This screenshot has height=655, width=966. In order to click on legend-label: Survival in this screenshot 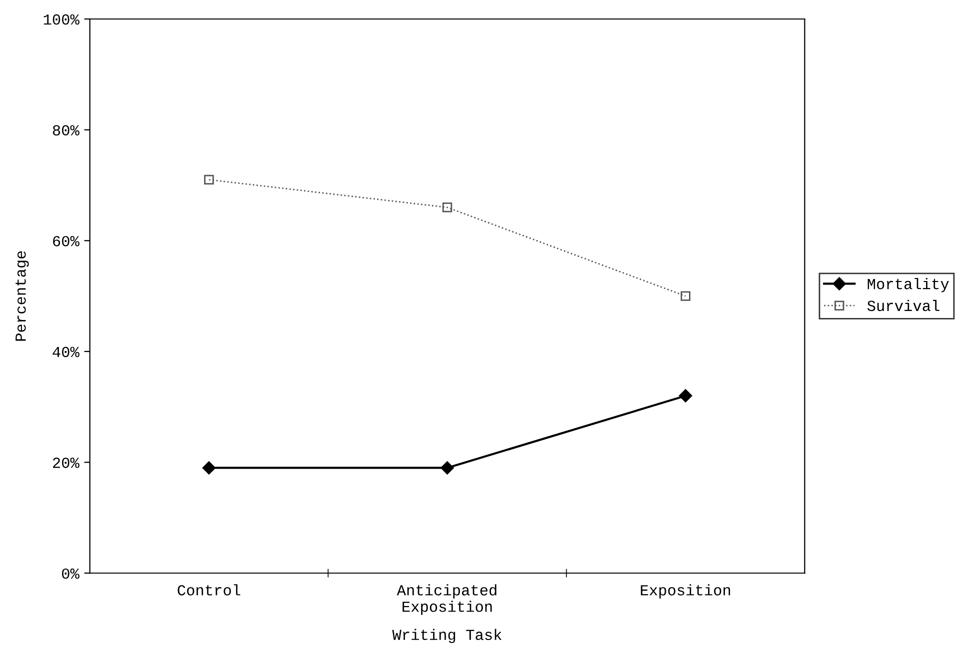, I will do `click(903, 306)`.